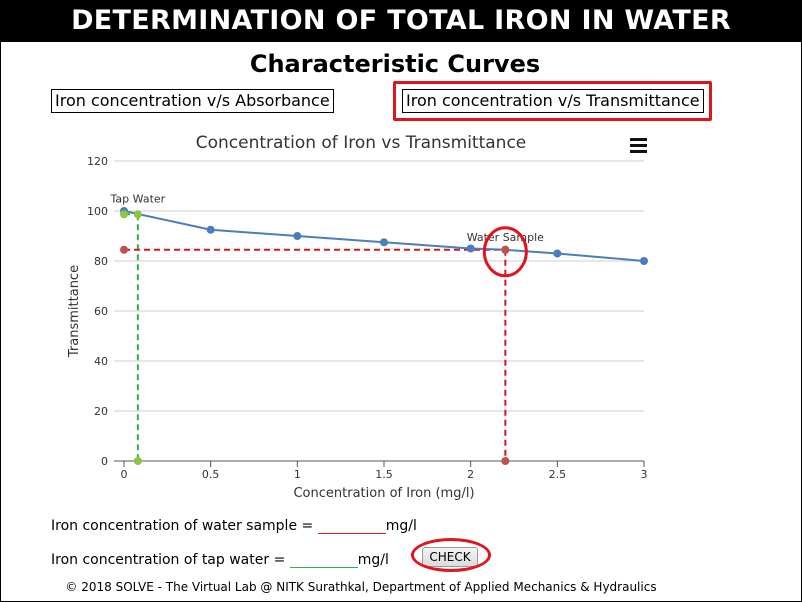 The height and width of the screenshot is (602, 802). What do you see at coordinates (558, 474) in the screenshot?
I see `x-tick-label: 2.5` at bounding box center [558, 474].